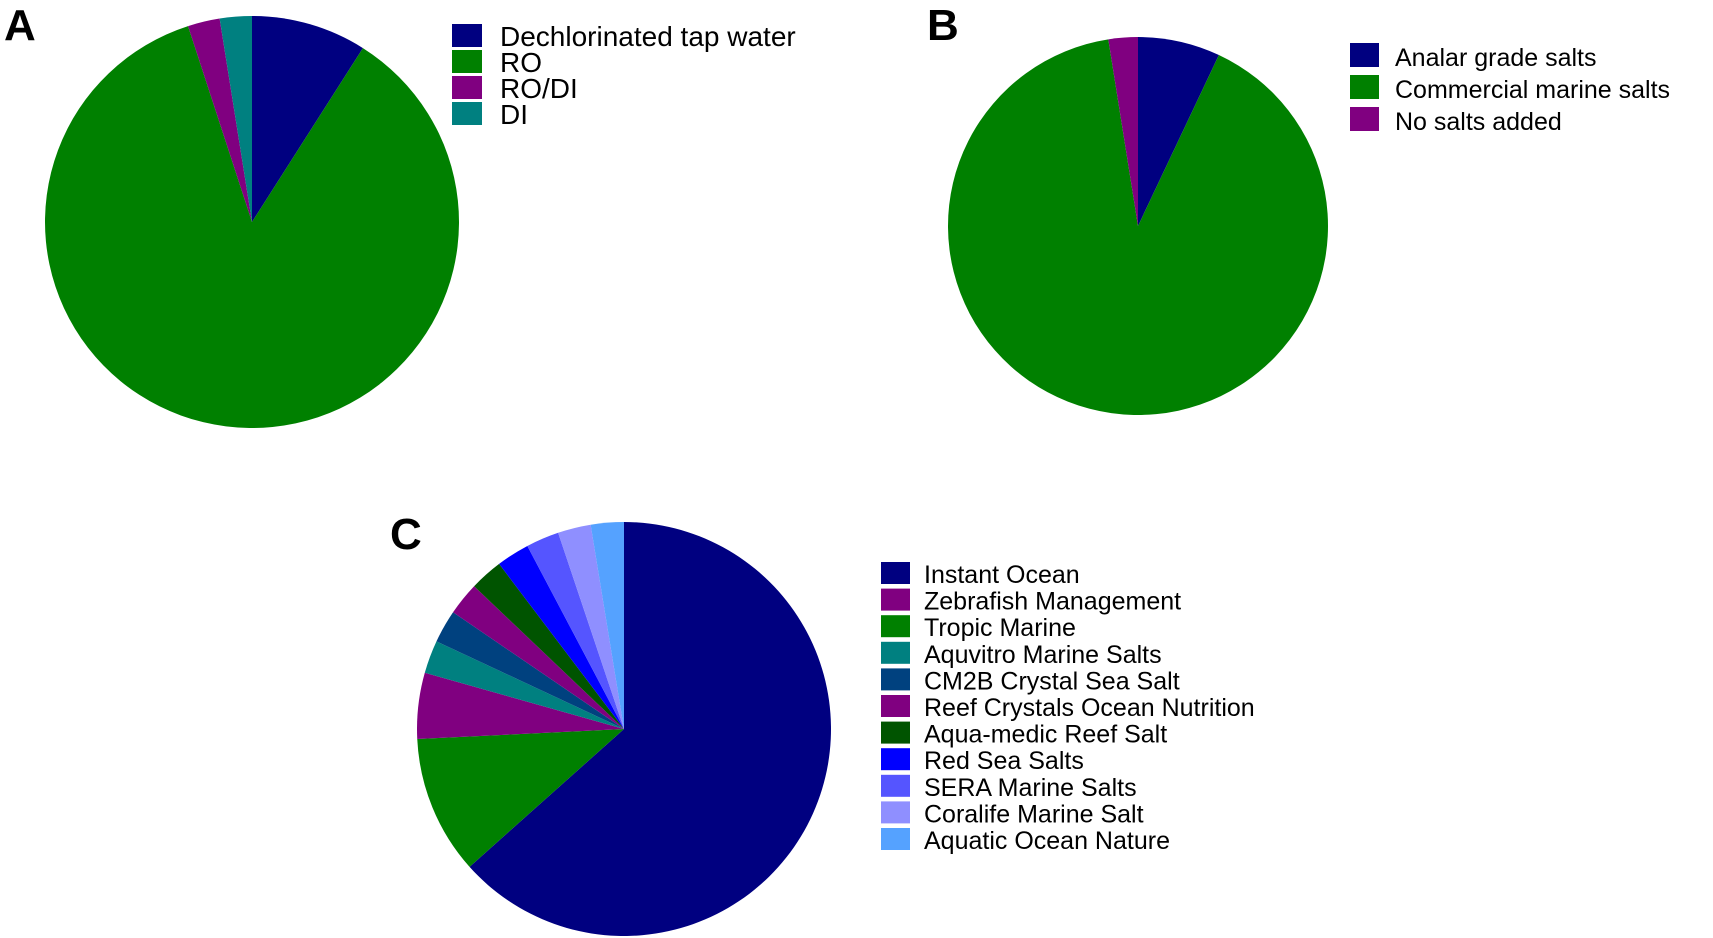 The height and width of the screenshot is (938, 1713). Describe the element at coordinates (895, 679) in the screenshot. I see `legend-c-swatch-cm2b-crystal-sea-salt` at that location.